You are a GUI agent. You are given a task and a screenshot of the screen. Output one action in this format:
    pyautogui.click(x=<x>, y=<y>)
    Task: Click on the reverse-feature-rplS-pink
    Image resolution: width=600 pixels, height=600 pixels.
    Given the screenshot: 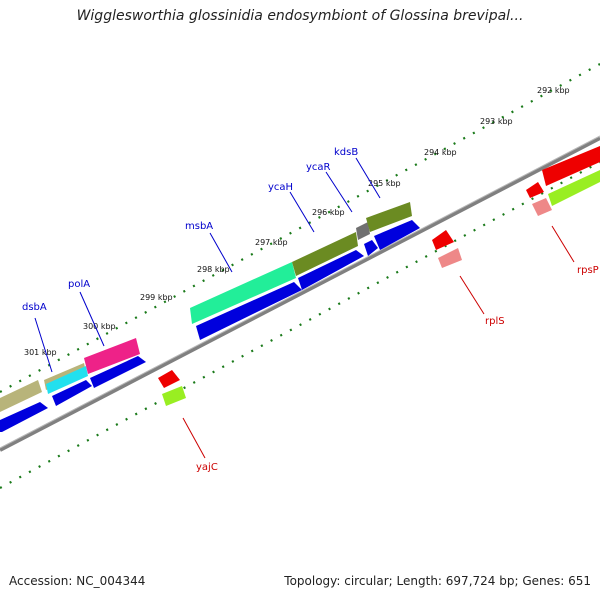 What is the action you would take?
    pyautogui.click(x=450, y=258)
    